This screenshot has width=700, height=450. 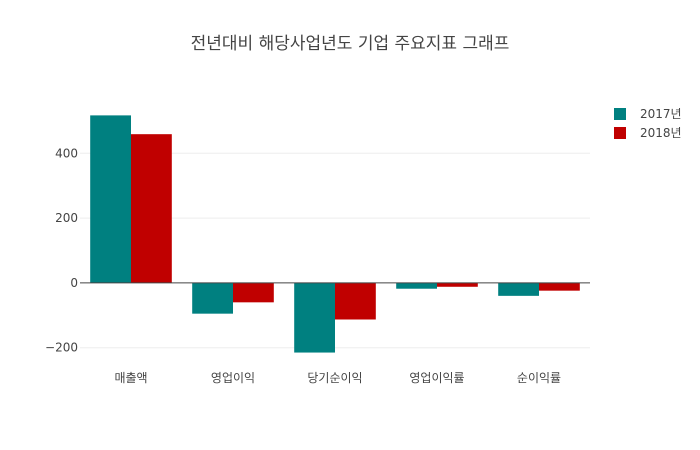 I want to click on y-tick-label: 400, so click(x=66, y=153).